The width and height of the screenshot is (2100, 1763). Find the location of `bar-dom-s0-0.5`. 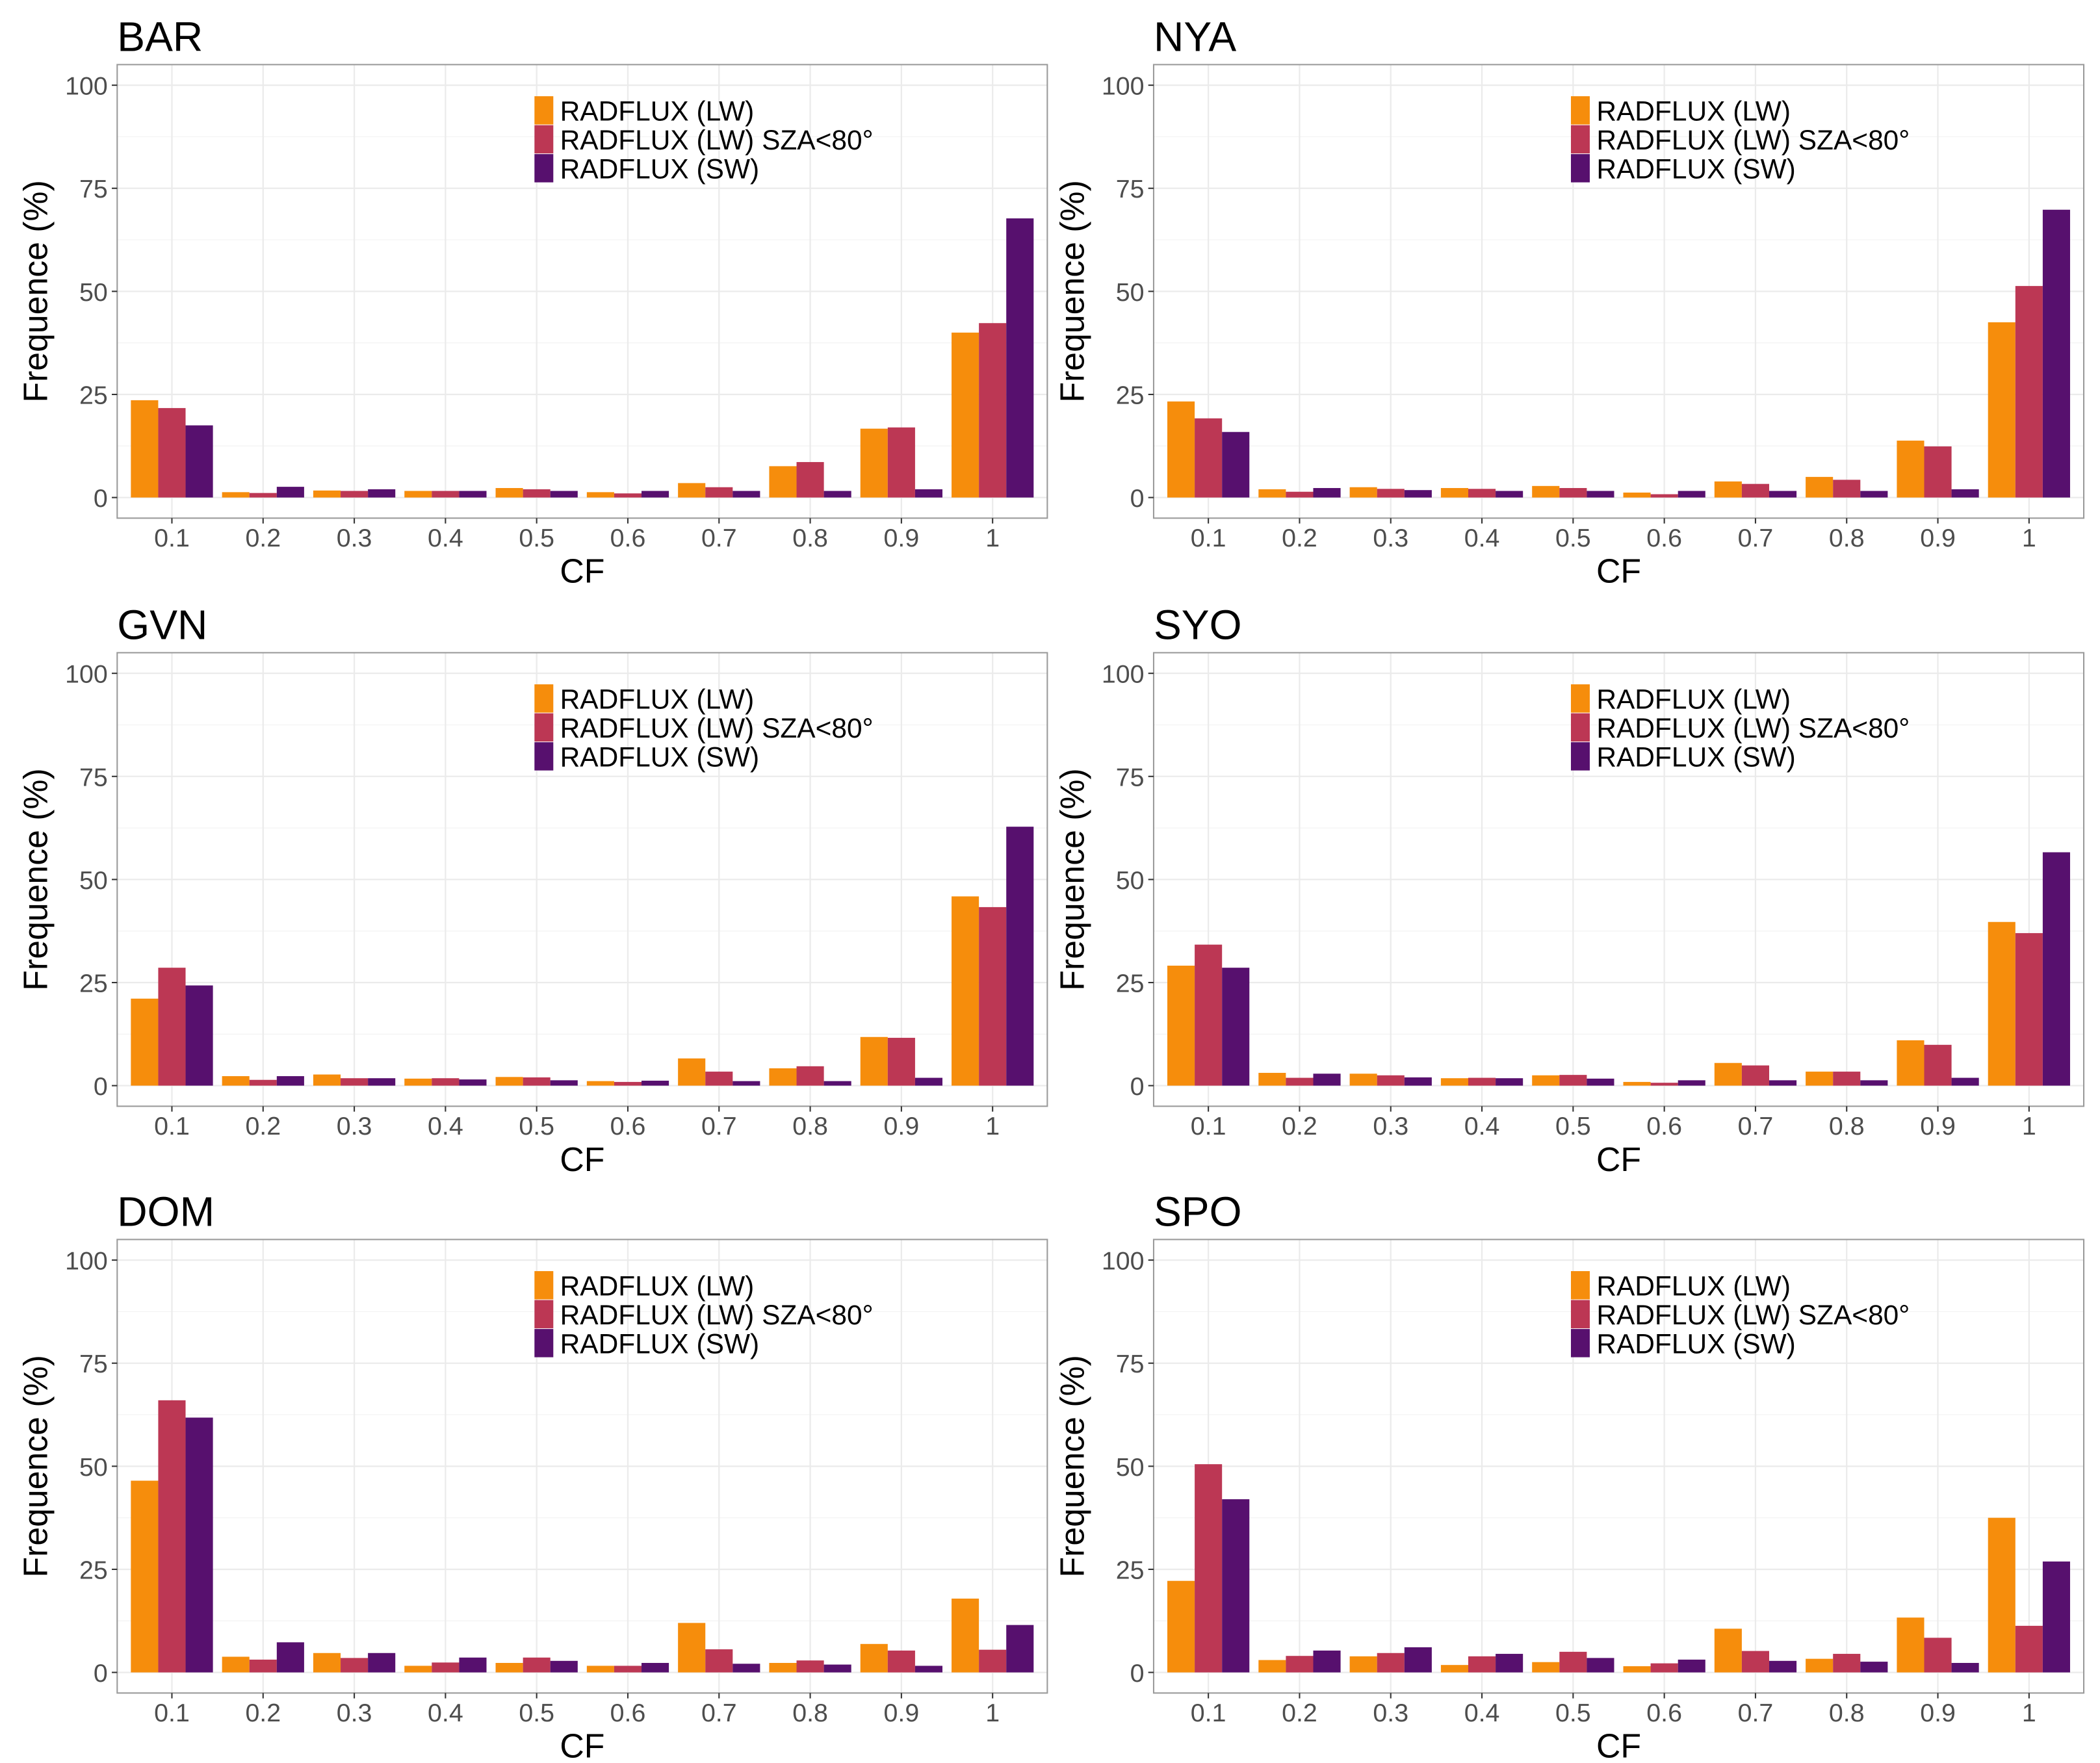

bar-dom-s0-0.5 is located at coordinates (509, 1667).